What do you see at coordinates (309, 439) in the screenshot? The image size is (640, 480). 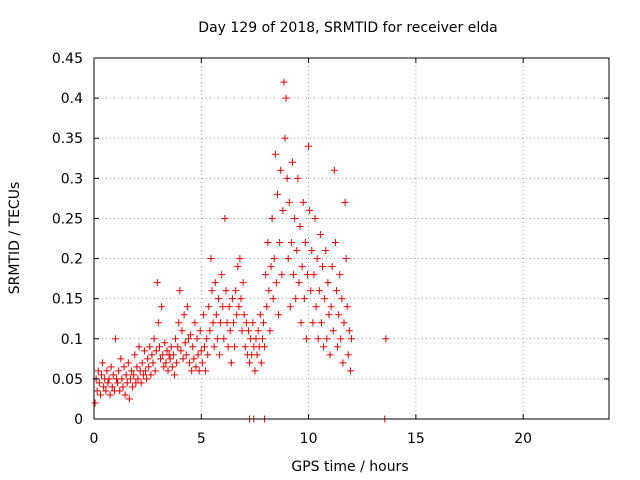 I see `x-tick-label: 10` at bounding box center [309, 439].